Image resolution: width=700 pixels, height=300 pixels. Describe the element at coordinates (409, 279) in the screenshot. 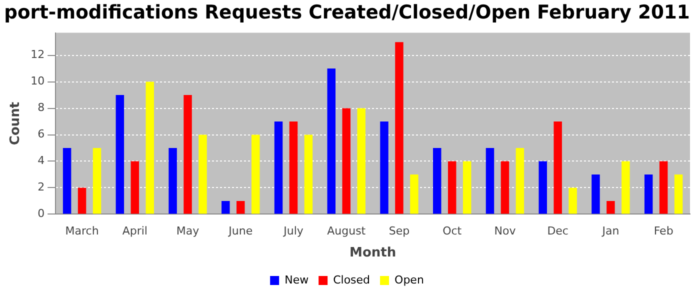

I see `legend-label: Open` at that location.